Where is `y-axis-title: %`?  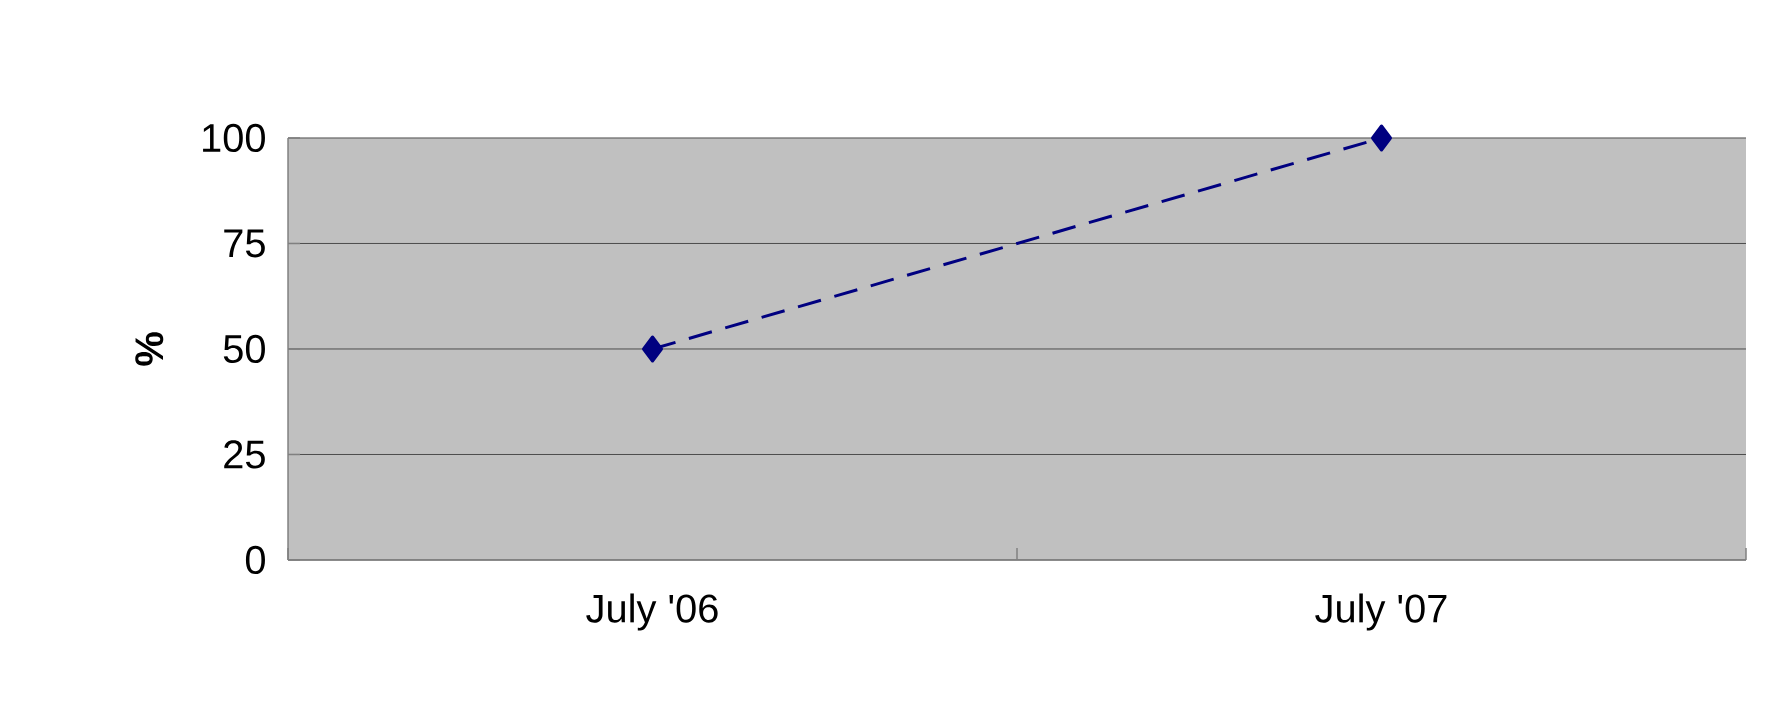 y-axis-title: % is located at coordinates (149, 349).